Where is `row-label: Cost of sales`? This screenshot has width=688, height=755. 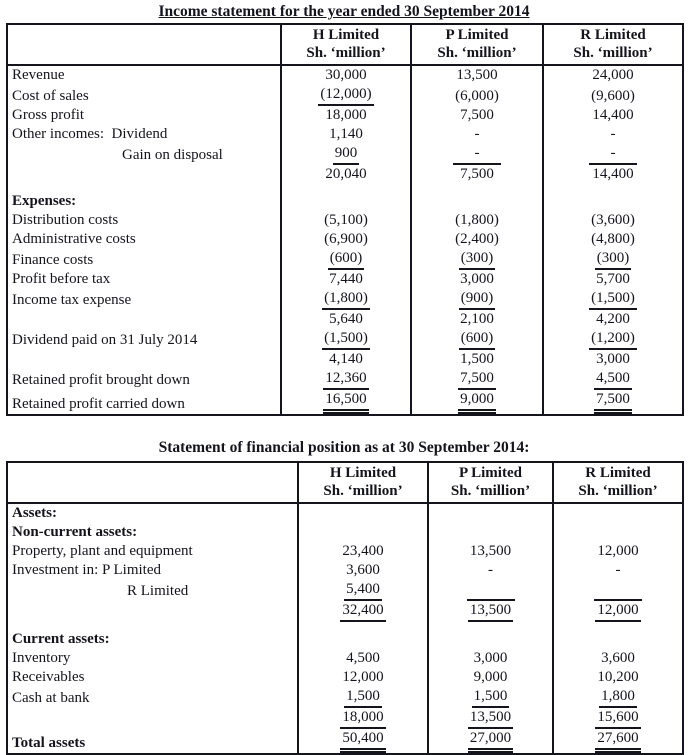 row-label: Cost of sales is located at coordinates (144, 95).